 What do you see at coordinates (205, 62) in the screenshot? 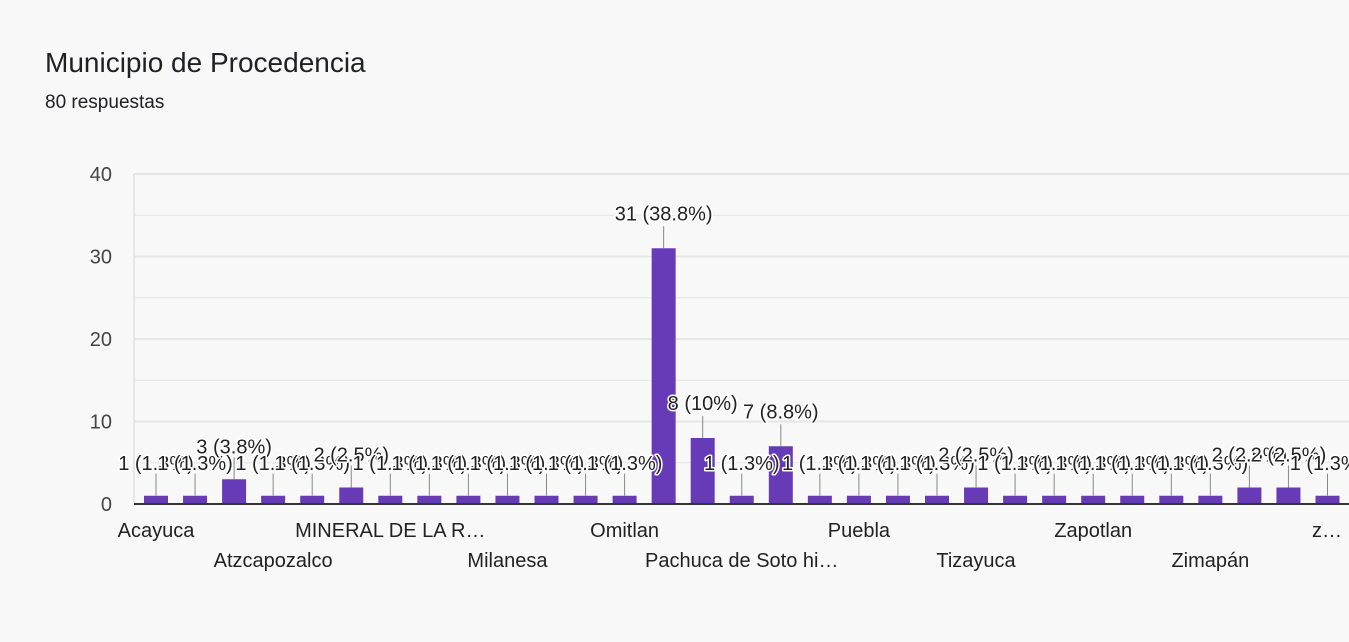
I see `chart-title: Municipio de Procedencia` at bounding box center [205, 62].